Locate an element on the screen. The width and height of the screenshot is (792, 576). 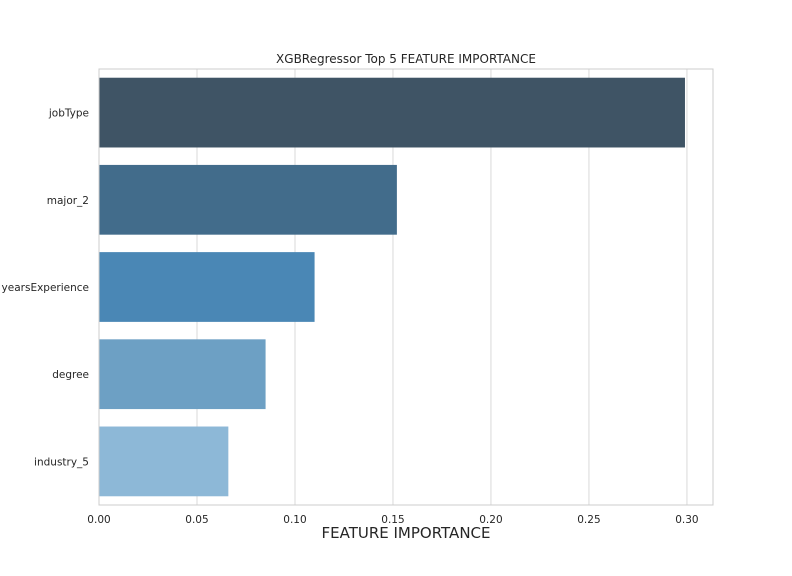
y-tick-label: yearsExperience is located at coordinates (45, 288).